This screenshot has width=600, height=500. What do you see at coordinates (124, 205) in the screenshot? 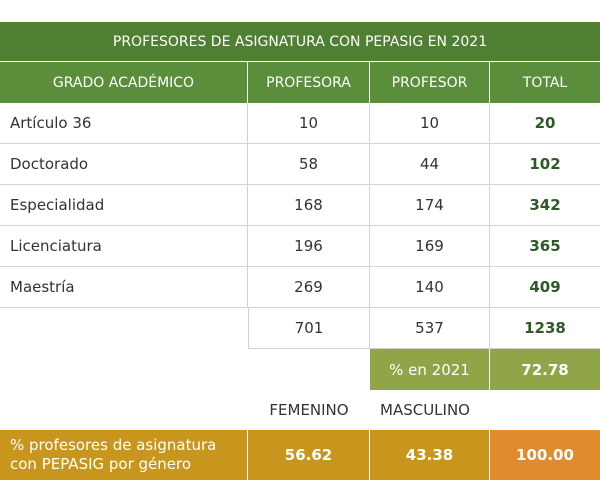
I see `row-label: Especialidad` at bounding box center [124, 205].